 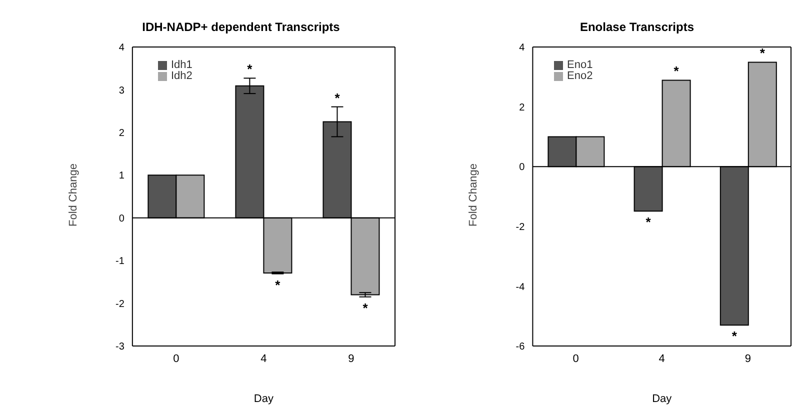 I want to click on y-tick-label: -3, so click(x=120, y=347).